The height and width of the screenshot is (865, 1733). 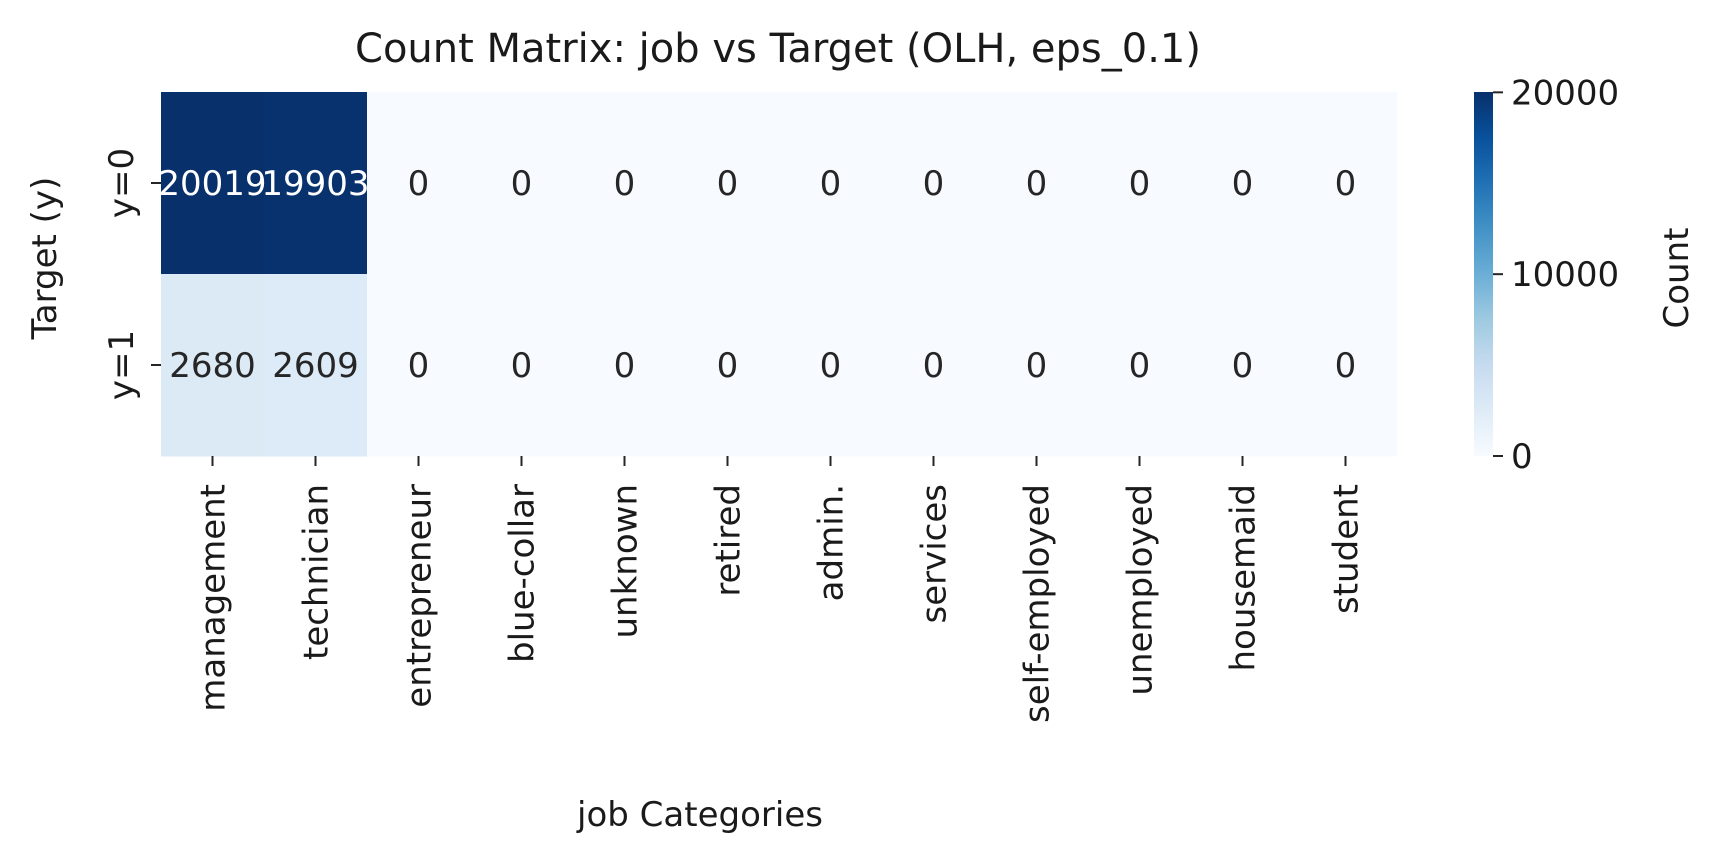 What do you see at coordinates (729, 540) in the screenshot?
I see `x-tick-label: retired` at bounding box center [729, 540].